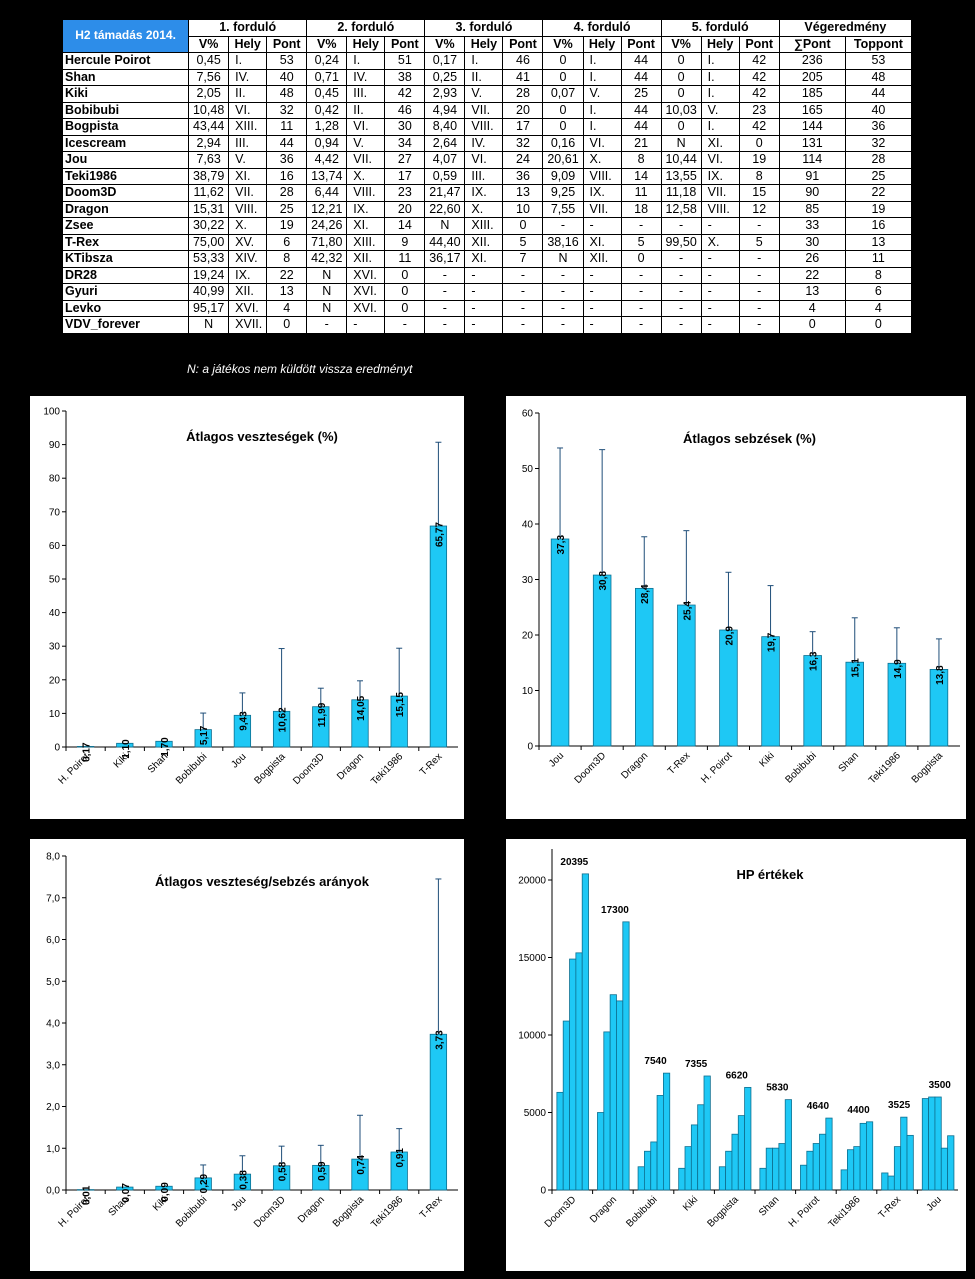  What do you see at coordinates (387, 769) in the screenshot?
I see `x-tick-label: Teki1986` at bounding box center [387, 769].